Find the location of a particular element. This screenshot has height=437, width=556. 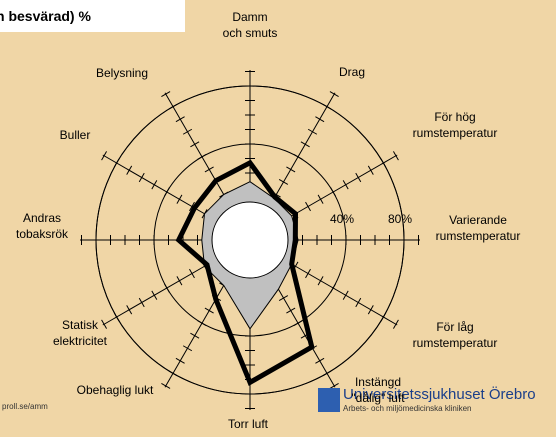

category-label: Obehaglig lukt is located at coordinates (115, 390).